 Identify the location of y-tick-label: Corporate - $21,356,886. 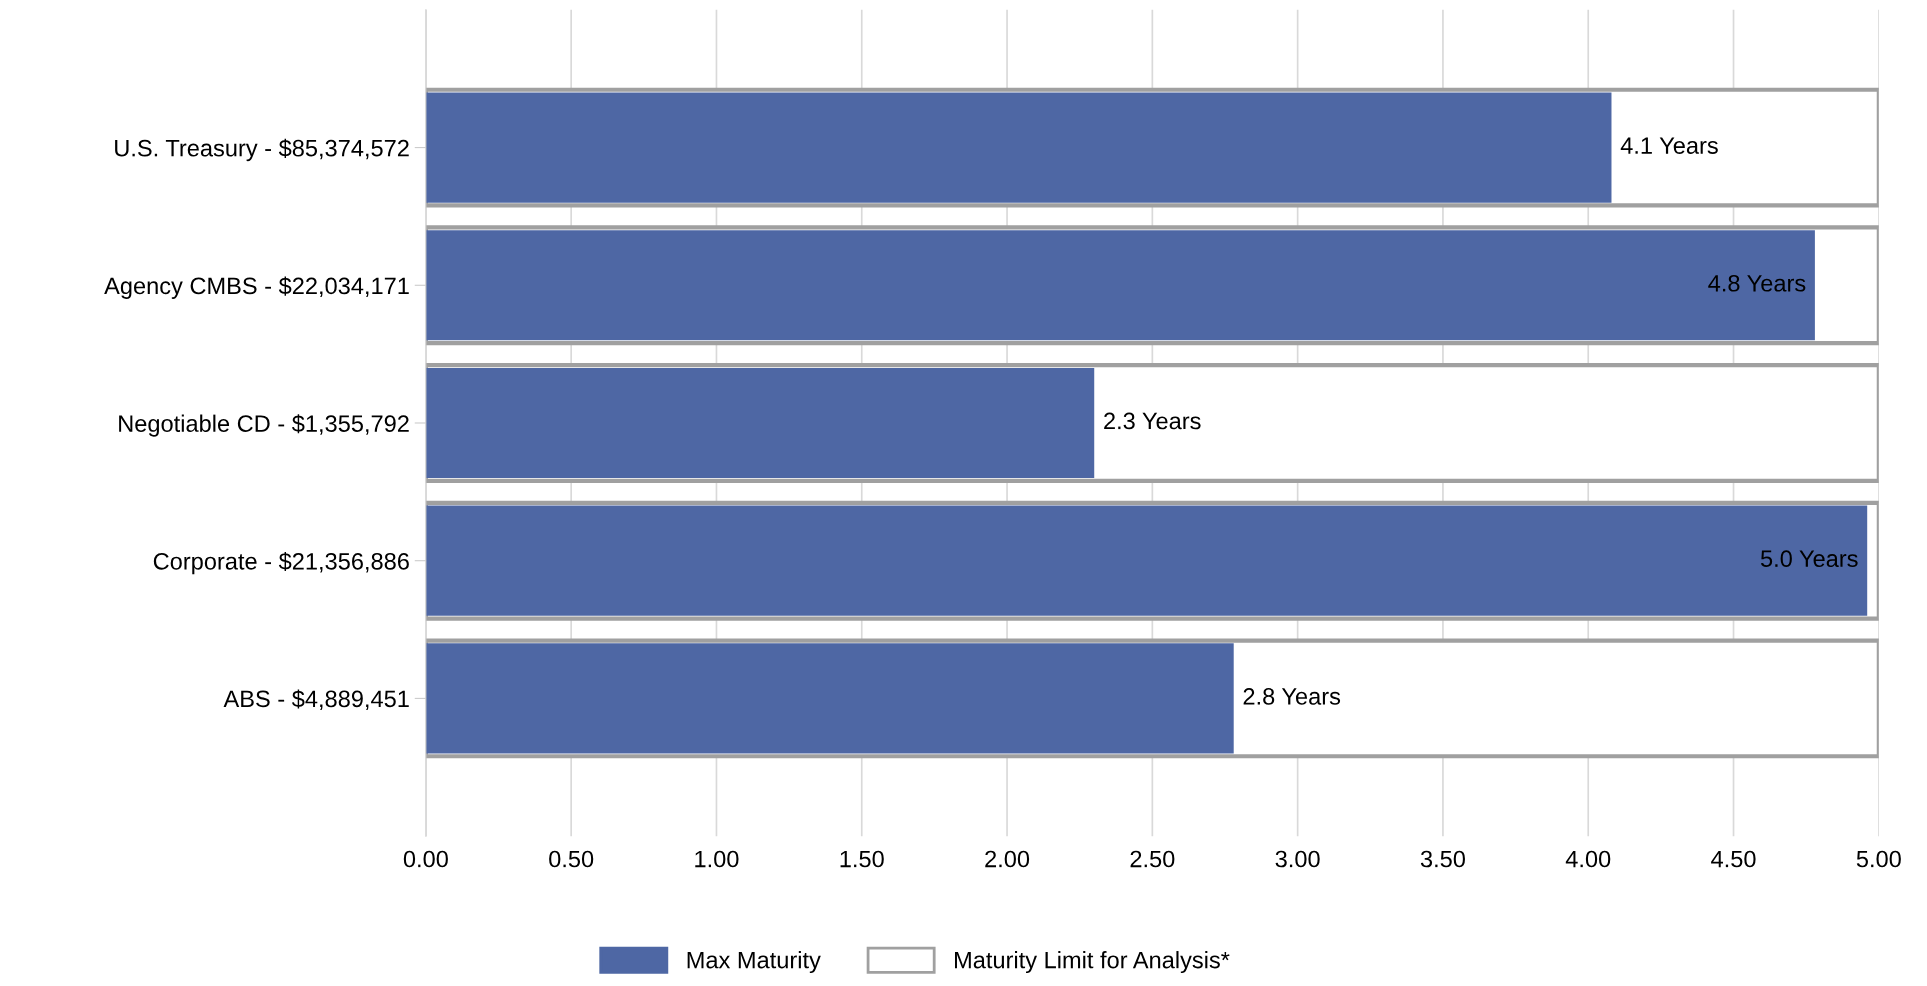
(281, 563).